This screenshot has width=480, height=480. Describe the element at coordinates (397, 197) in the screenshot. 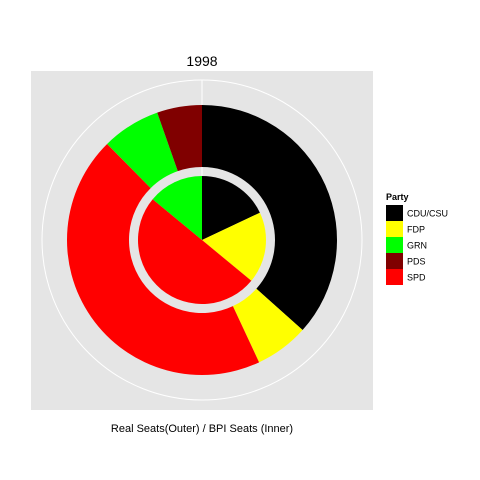

I see `legend-title: Party` at that location.